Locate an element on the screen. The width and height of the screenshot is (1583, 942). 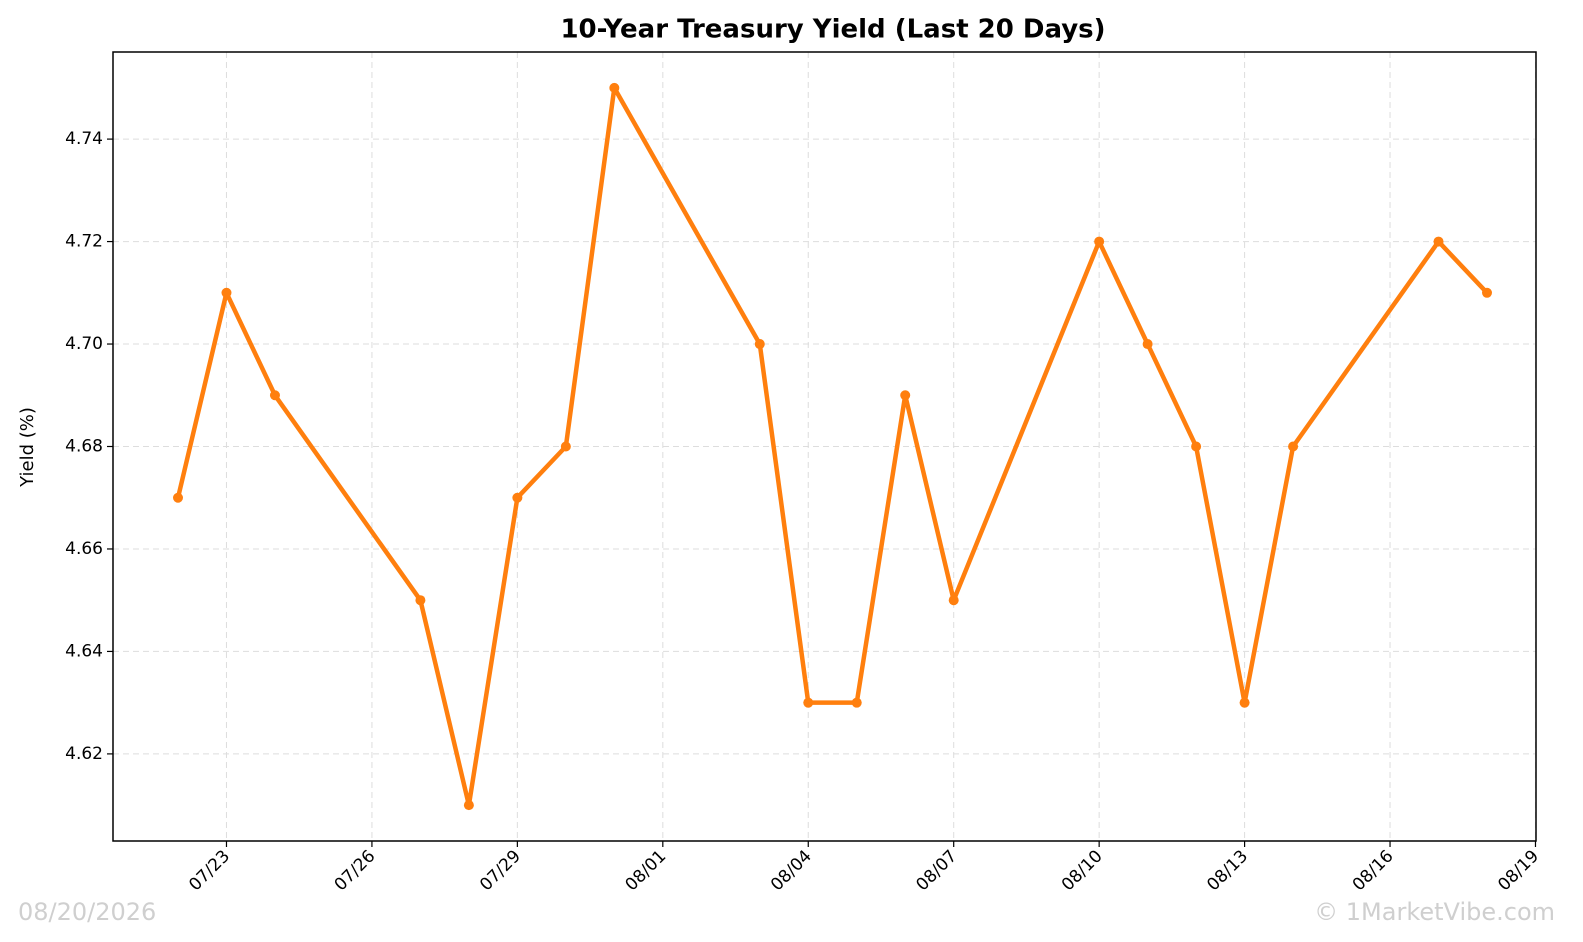
y-axis-label: Yield (%) is located at coordinates (27, 447).